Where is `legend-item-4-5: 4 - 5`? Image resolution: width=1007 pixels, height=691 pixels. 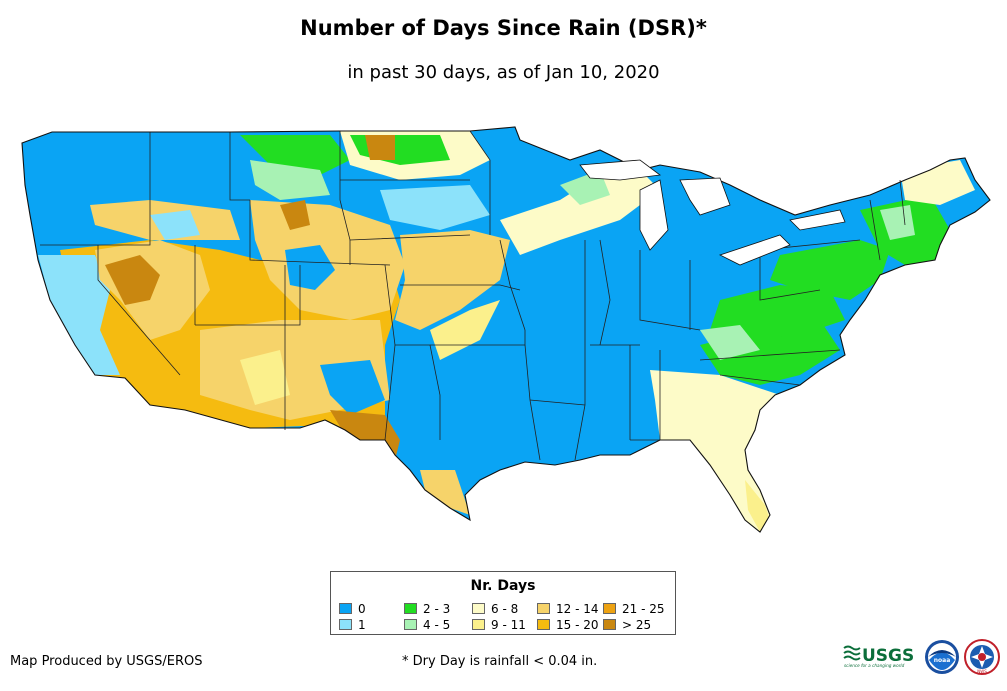 legend-item-4-5: 4 - 5 is located at coordinates (427, 625).